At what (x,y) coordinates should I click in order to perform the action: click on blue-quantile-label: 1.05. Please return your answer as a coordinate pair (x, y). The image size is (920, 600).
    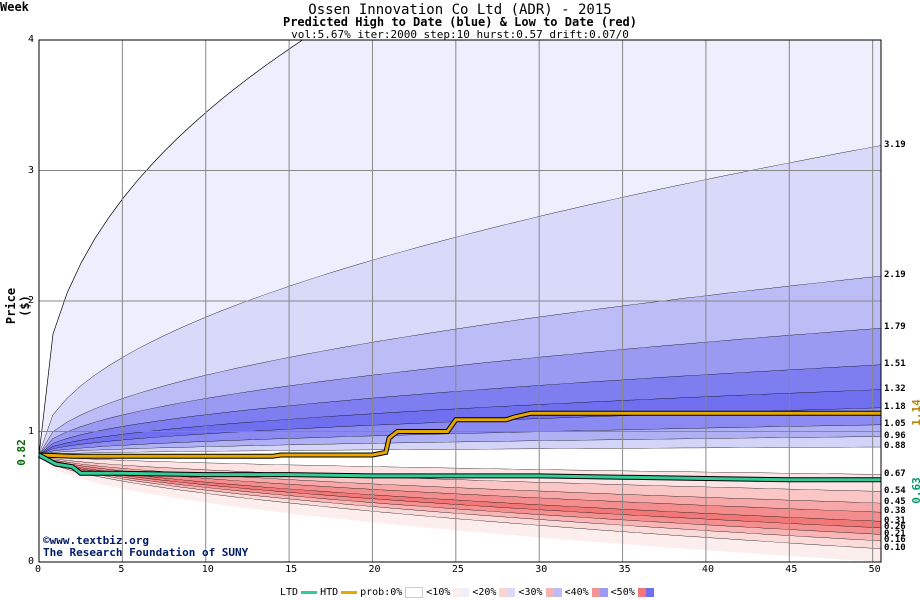
    Looking at the image, I should click on (895, 423).